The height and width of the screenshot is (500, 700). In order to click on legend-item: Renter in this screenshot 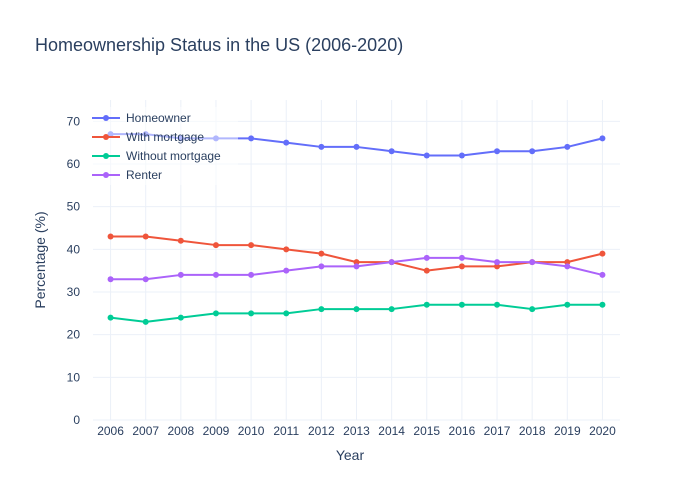, I will do `click(127, 175)`.